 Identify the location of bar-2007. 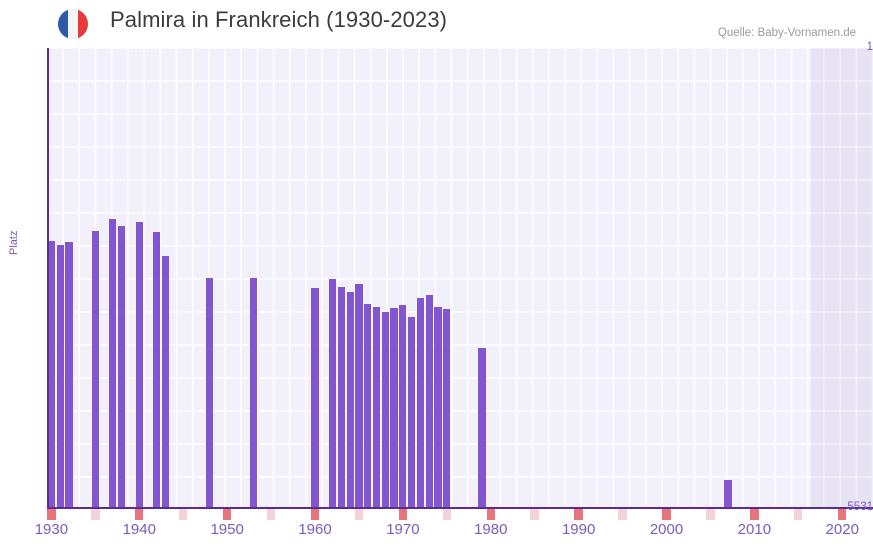
(728, 494).